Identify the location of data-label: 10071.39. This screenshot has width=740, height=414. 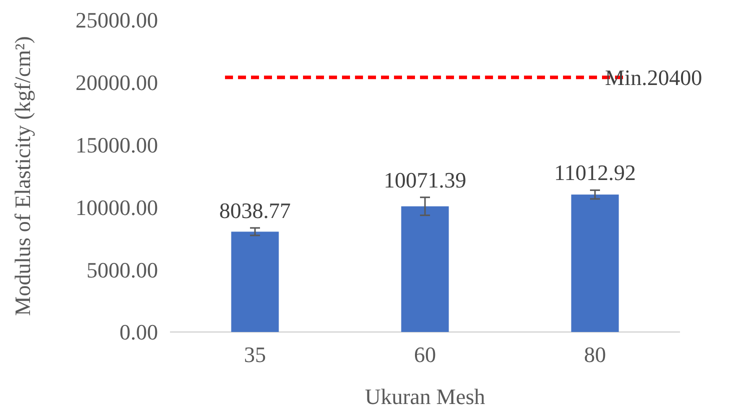
(425, 179).